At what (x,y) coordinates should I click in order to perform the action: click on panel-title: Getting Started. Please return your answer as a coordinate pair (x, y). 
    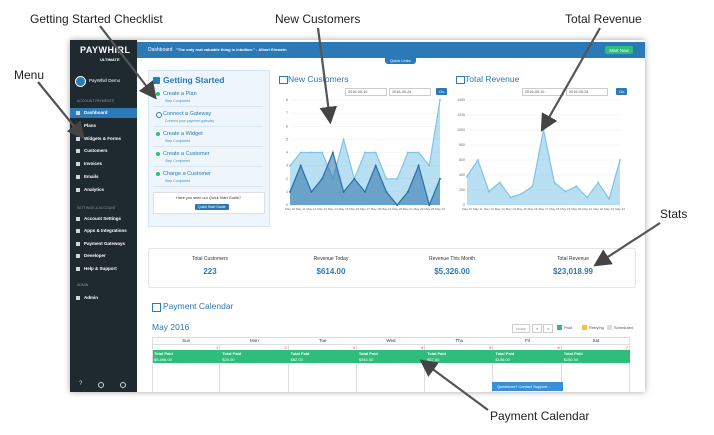
    Looking at the image, I should click on (194, 80).